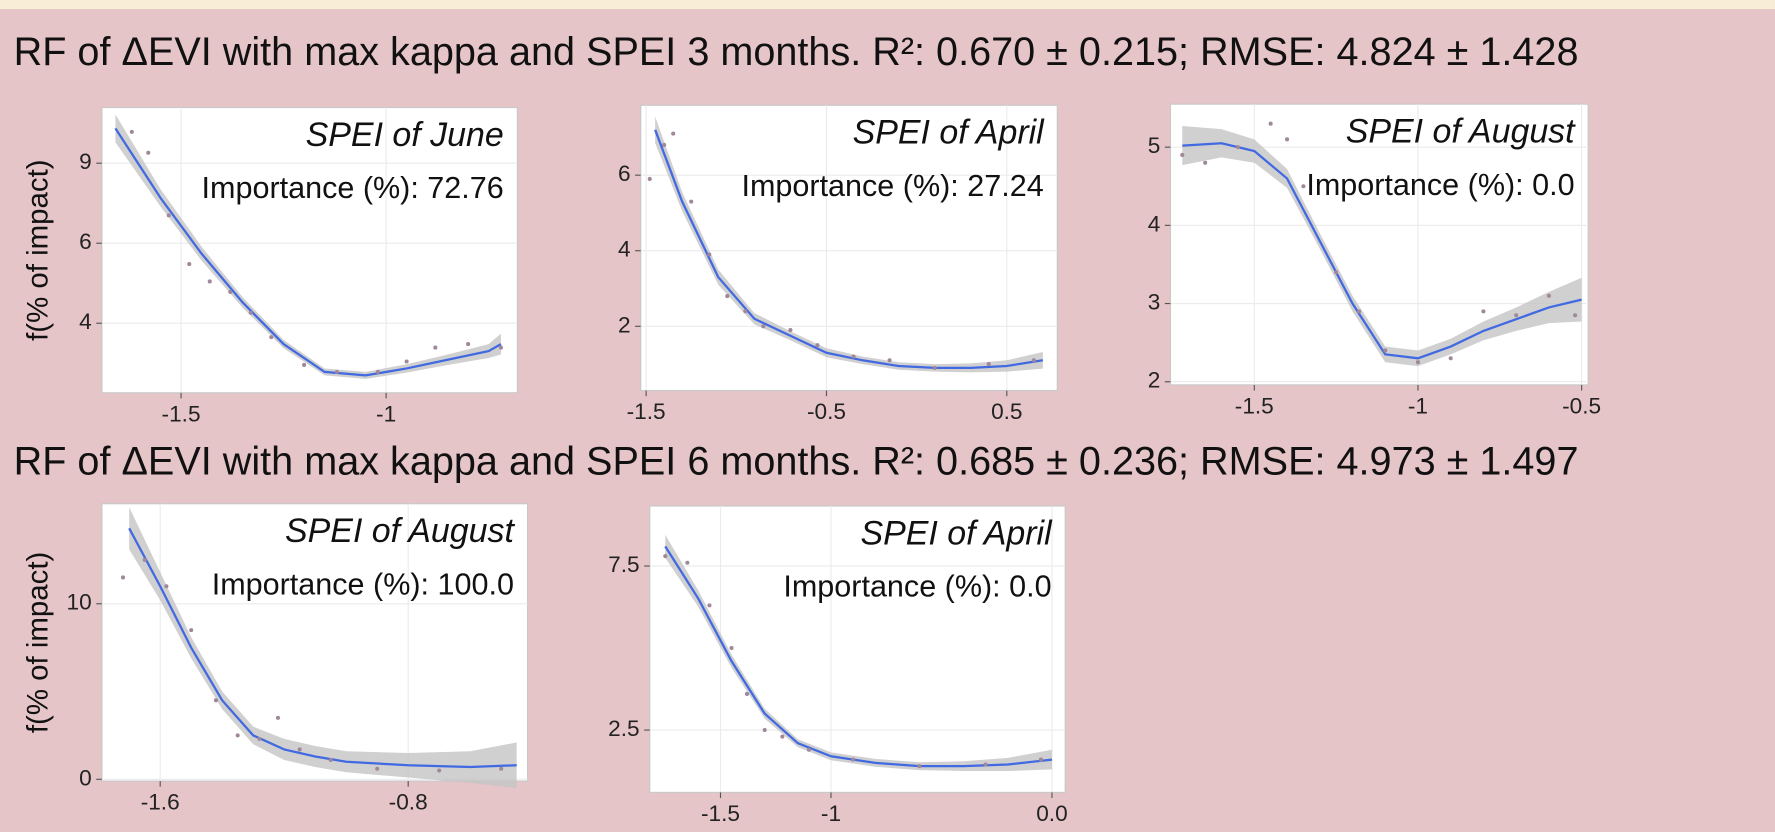 The image size is (1775, 832). What do you see at coordinates (1154, 302) in the screenshot?
I see `y-tick-label: 3` at bounding box center [1154, 302].